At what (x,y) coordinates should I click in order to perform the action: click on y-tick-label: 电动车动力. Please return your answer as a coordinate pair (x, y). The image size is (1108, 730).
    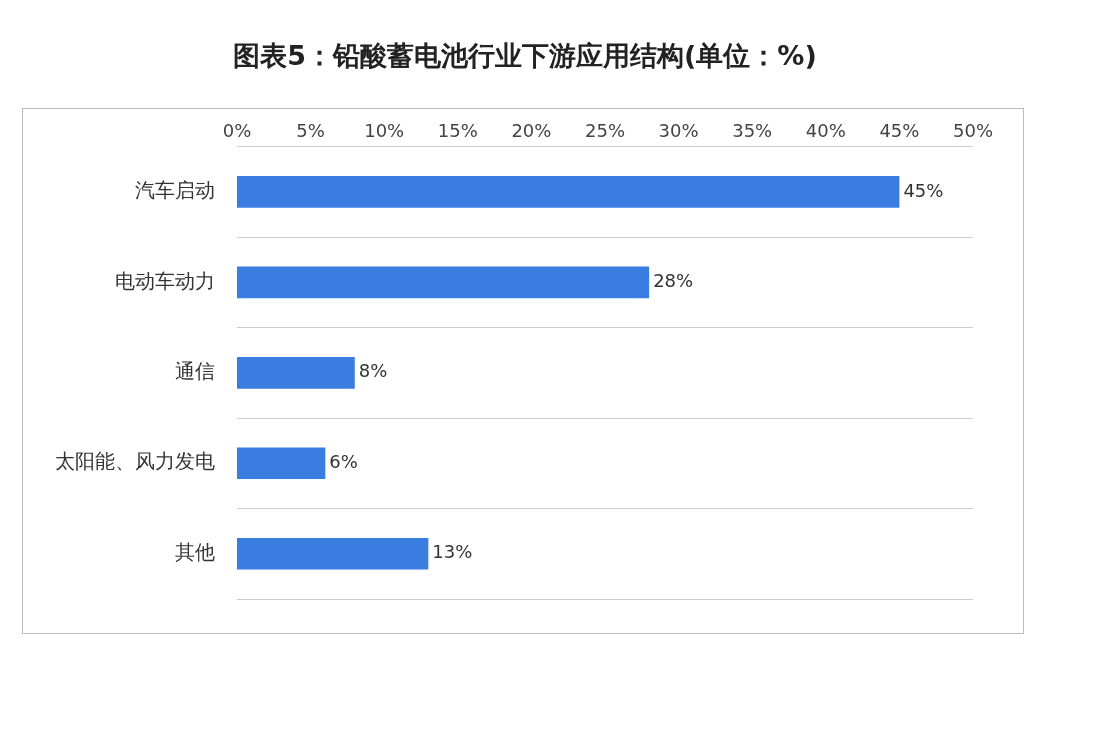
    Looking at the image, I should click on (165, 280).